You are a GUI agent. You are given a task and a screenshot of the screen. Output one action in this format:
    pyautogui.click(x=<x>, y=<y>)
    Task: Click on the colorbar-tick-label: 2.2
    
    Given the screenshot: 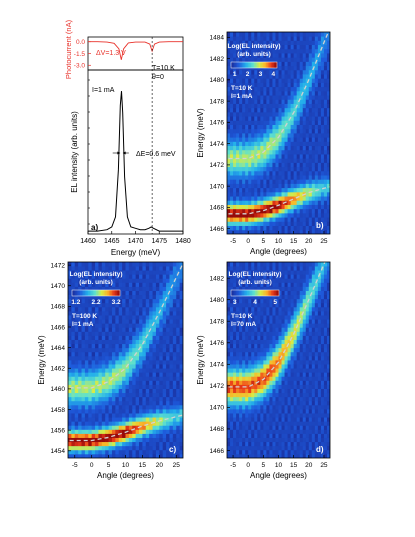 What is the action you would take?
    pyautogui.click(x=95, y=302)
    